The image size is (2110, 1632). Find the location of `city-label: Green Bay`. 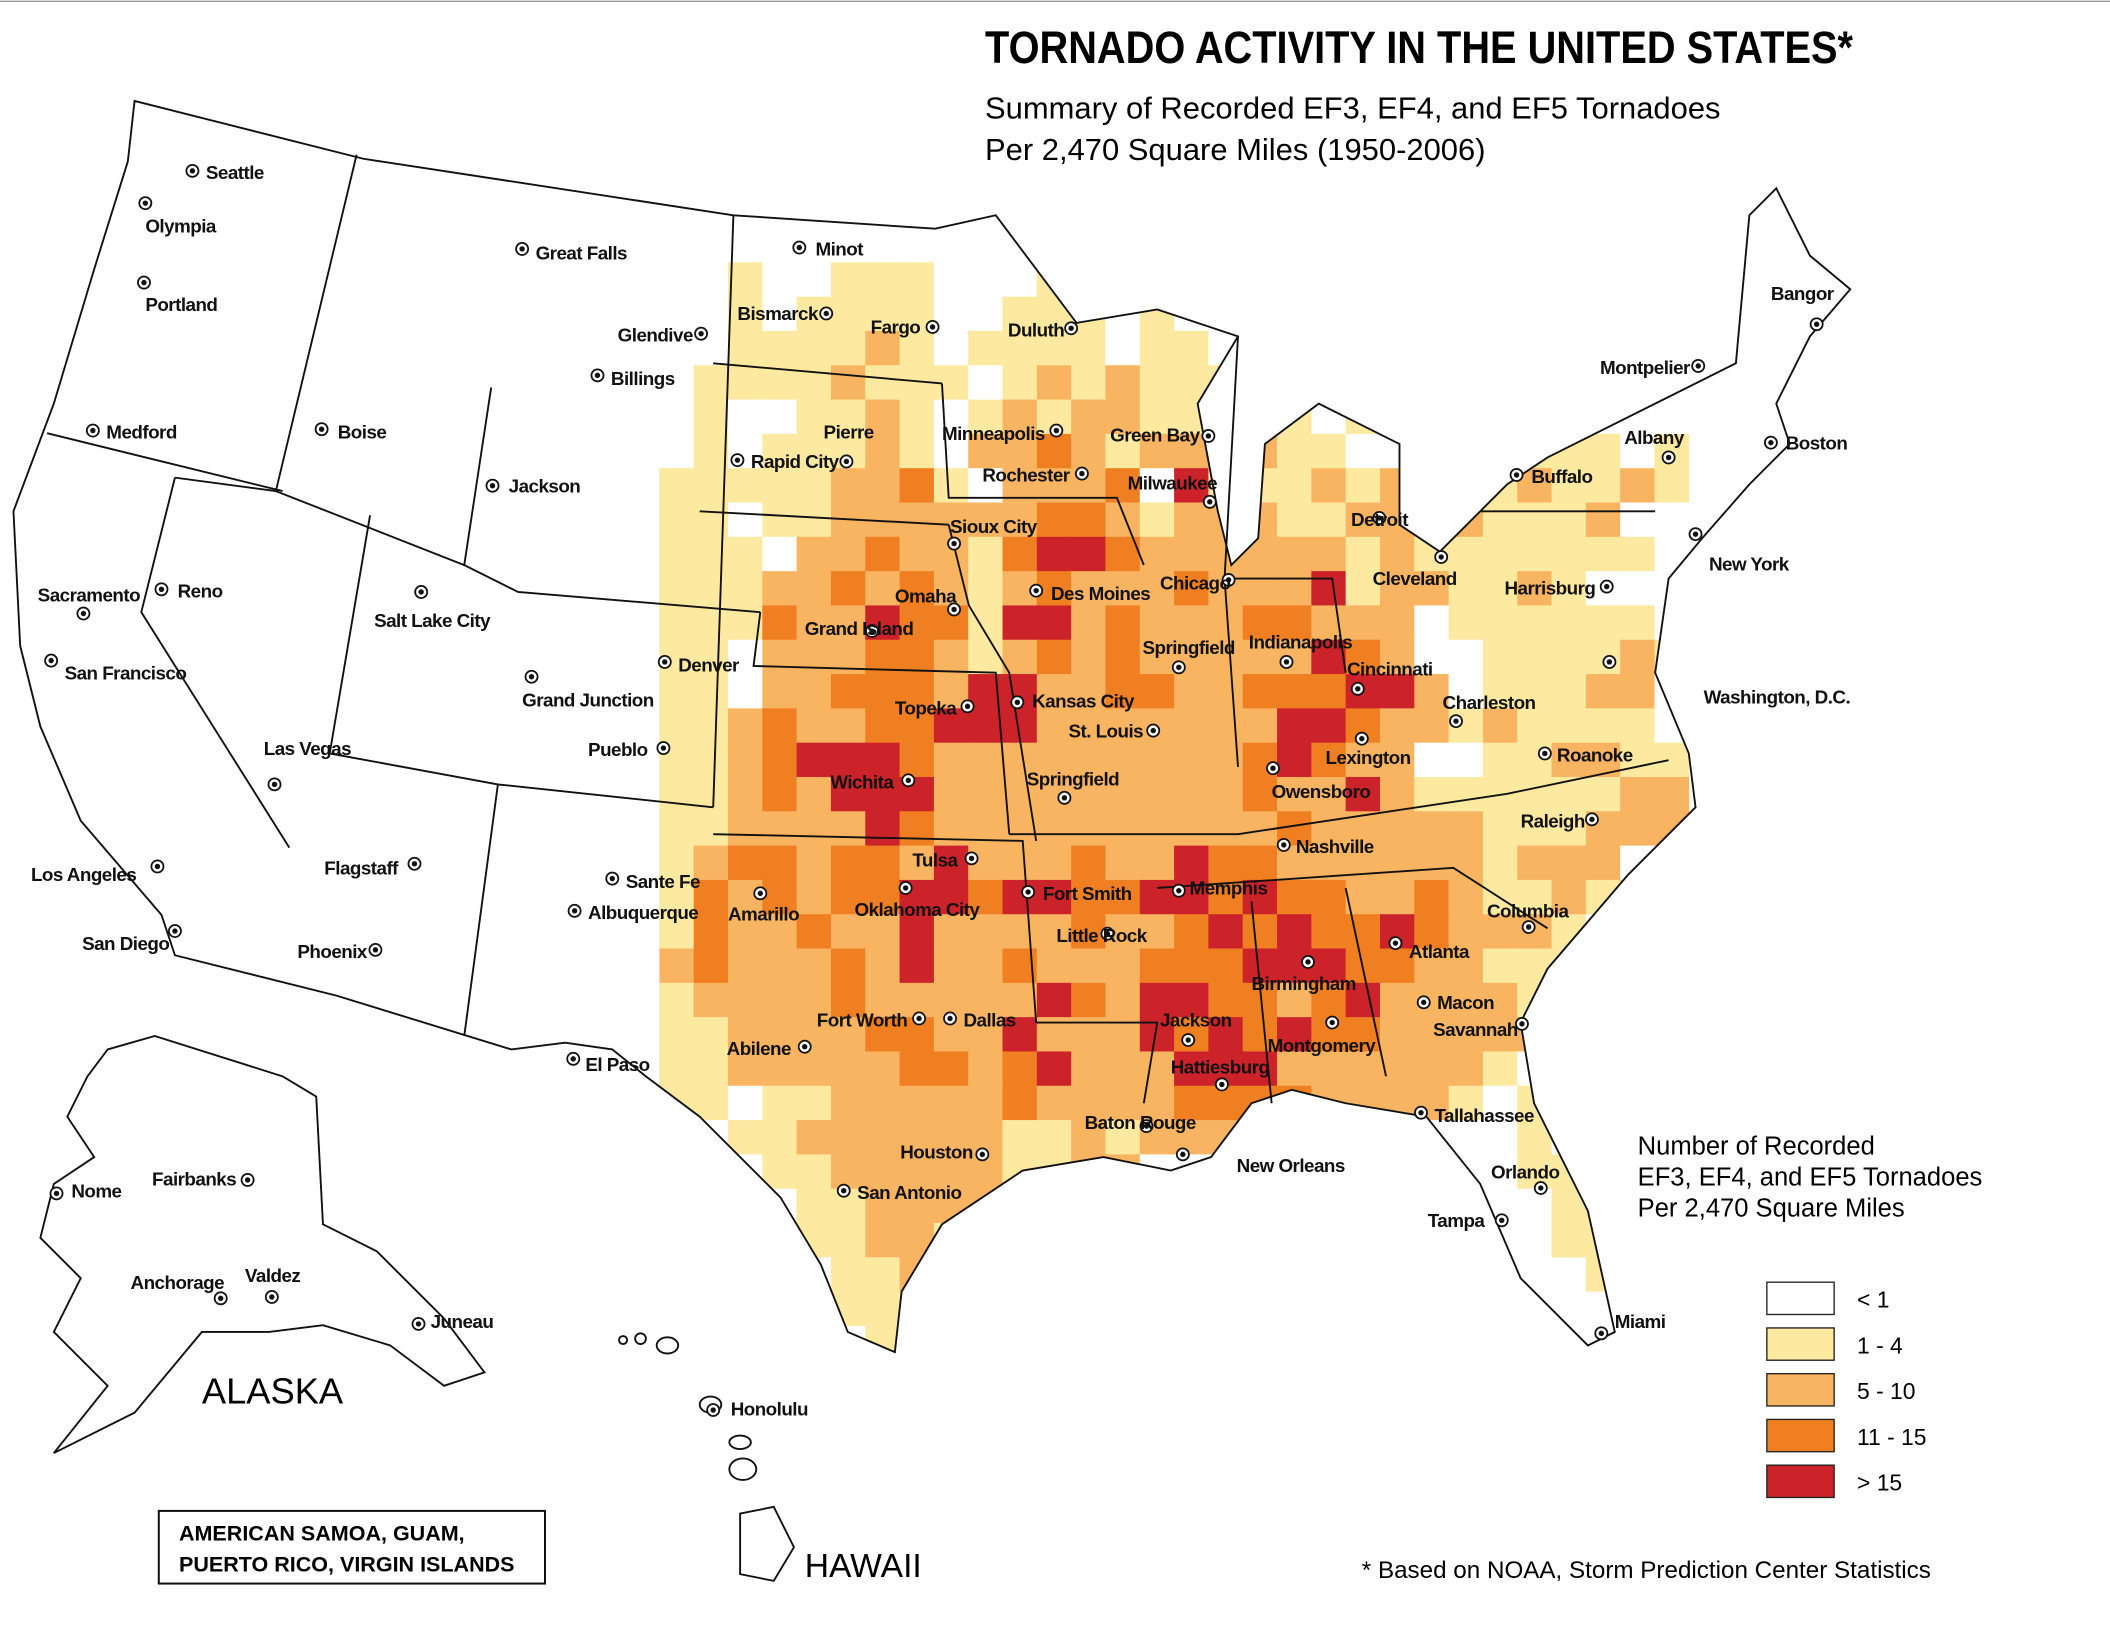

city-label: Green Bay is located at coordinates (1155, 434).